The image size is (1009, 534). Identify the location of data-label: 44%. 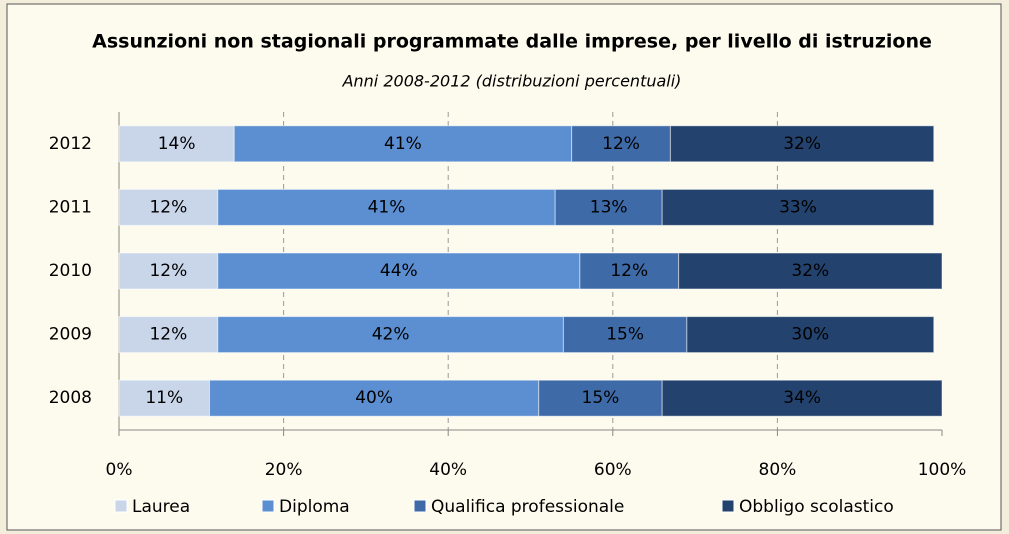
(399, 271).